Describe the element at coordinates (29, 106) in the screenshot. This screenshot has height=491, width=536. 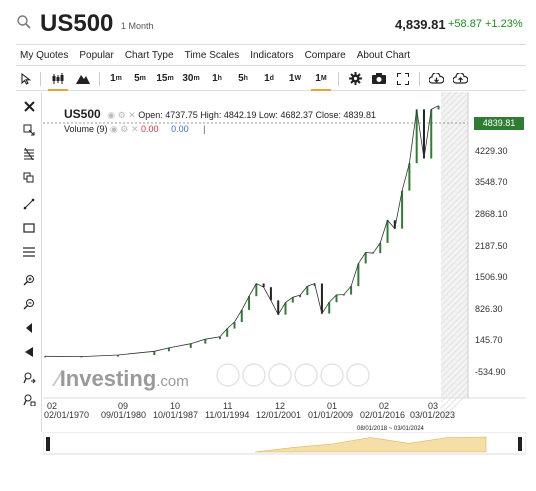
I see `close-icon` at that location.